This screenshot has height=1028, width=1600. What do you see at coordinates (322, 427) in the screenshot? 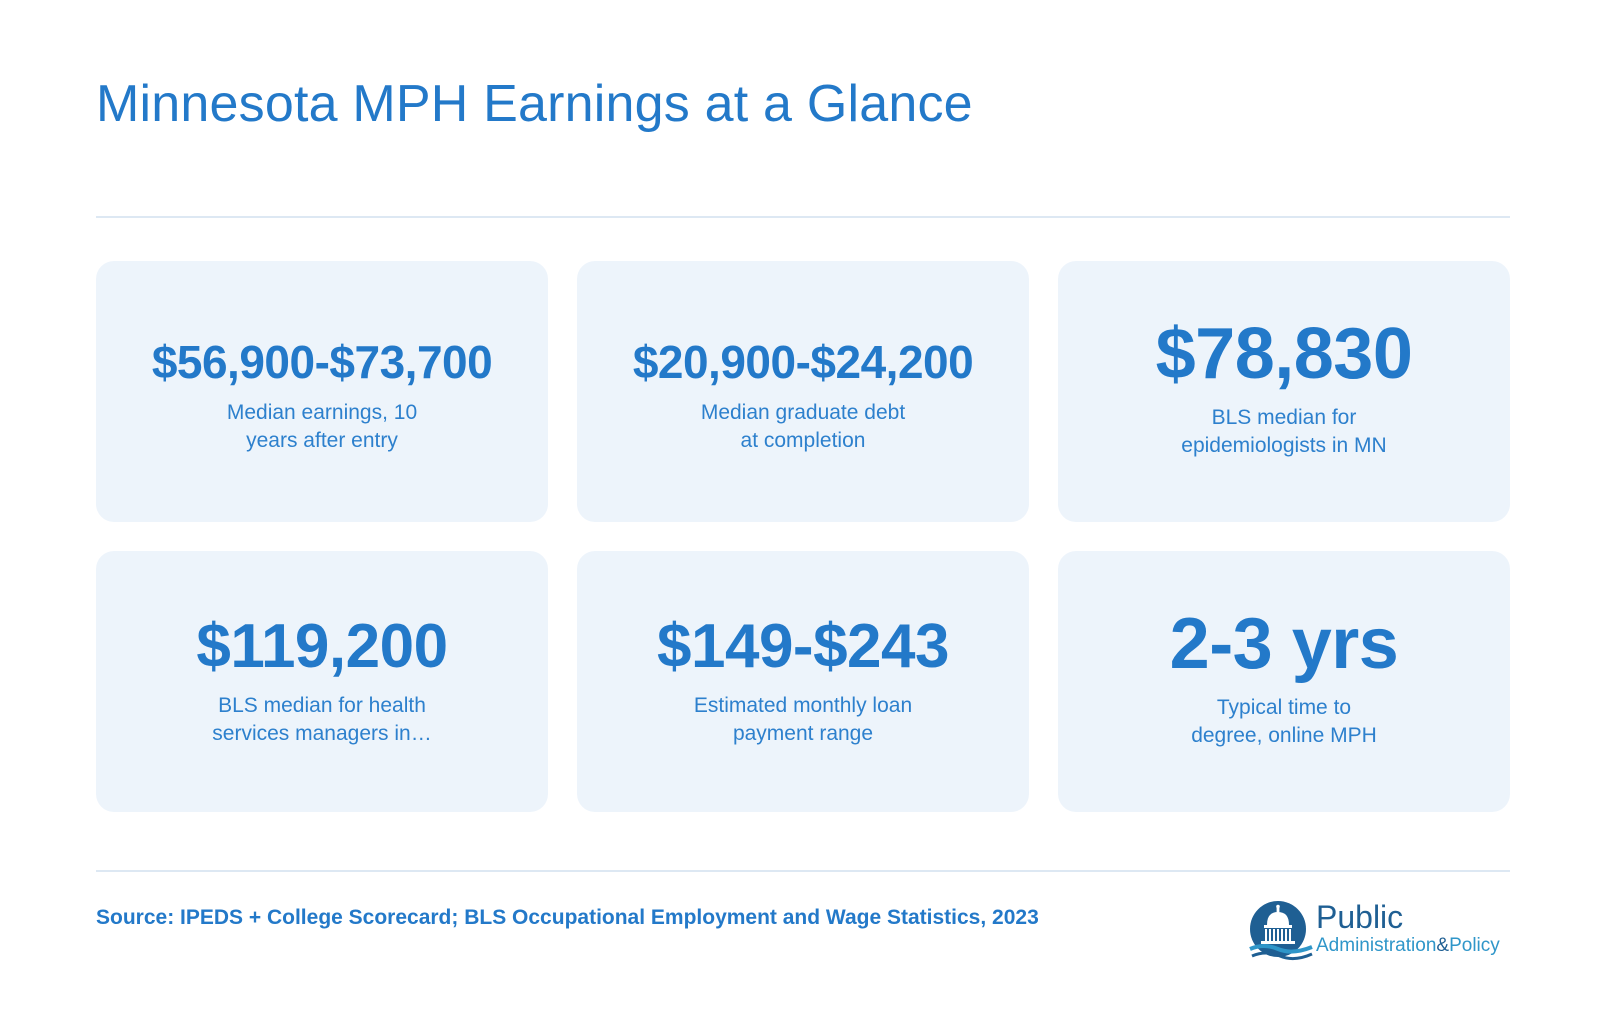
I see `stat-label: Median earnings, 10 years after entry` at bounding box center [322, 427].